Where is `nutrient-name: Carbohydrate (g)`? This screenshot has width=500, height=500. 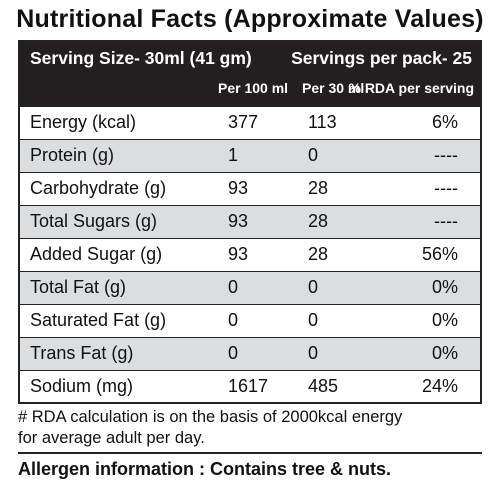
nutrient-name: Carbohydrate (g) is located at coordinates (98, 188).